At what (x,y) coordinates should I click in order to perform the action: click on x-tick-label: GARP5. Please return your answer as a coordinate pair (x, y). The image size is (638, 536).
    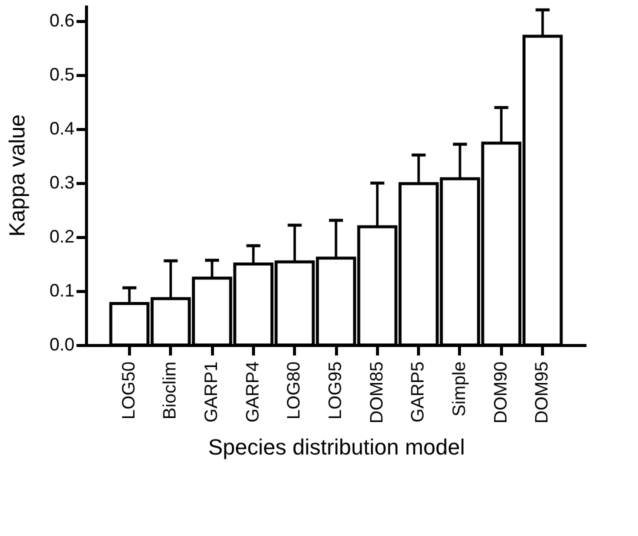
    Looking at the image, I should click on (418, 392).